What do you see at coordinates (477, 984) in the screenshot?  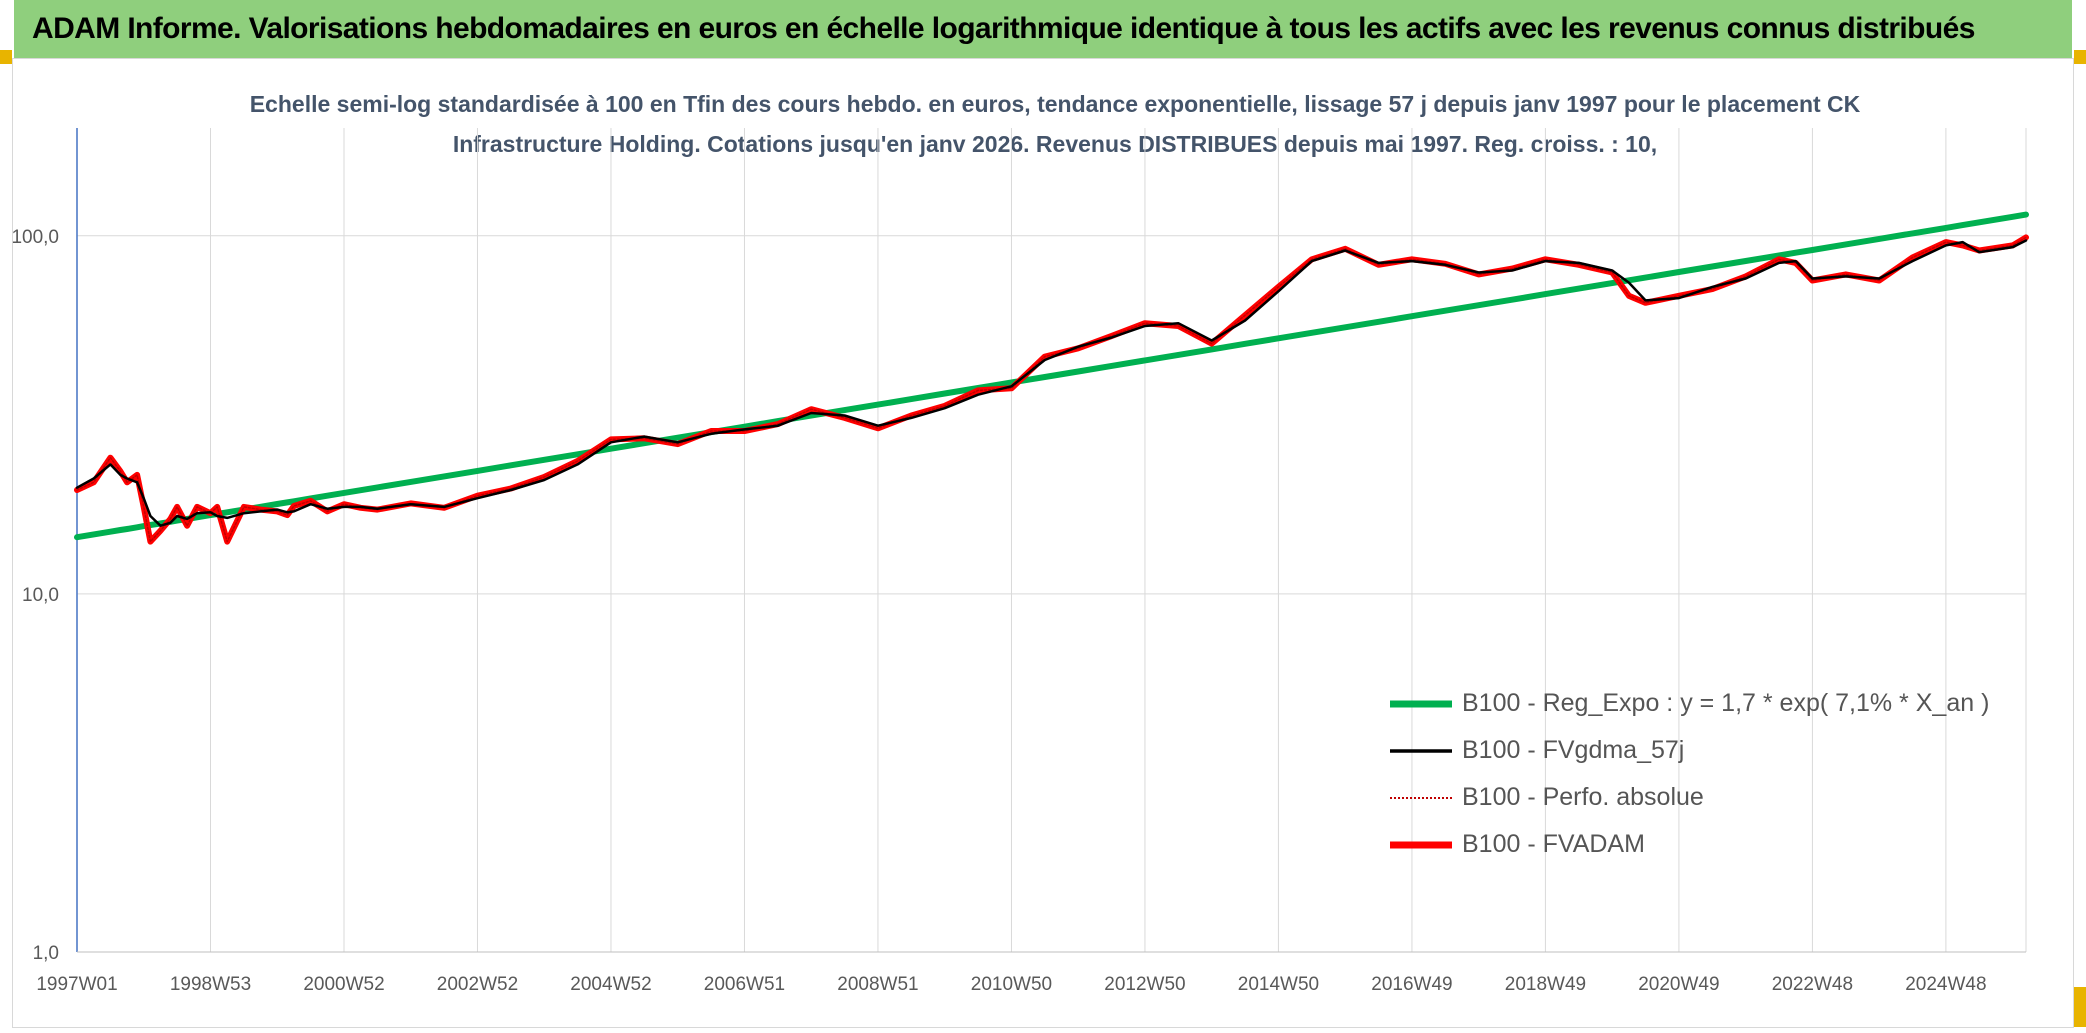 I see `x-tick-label: 2002W52` at bounding box center [477, 984].